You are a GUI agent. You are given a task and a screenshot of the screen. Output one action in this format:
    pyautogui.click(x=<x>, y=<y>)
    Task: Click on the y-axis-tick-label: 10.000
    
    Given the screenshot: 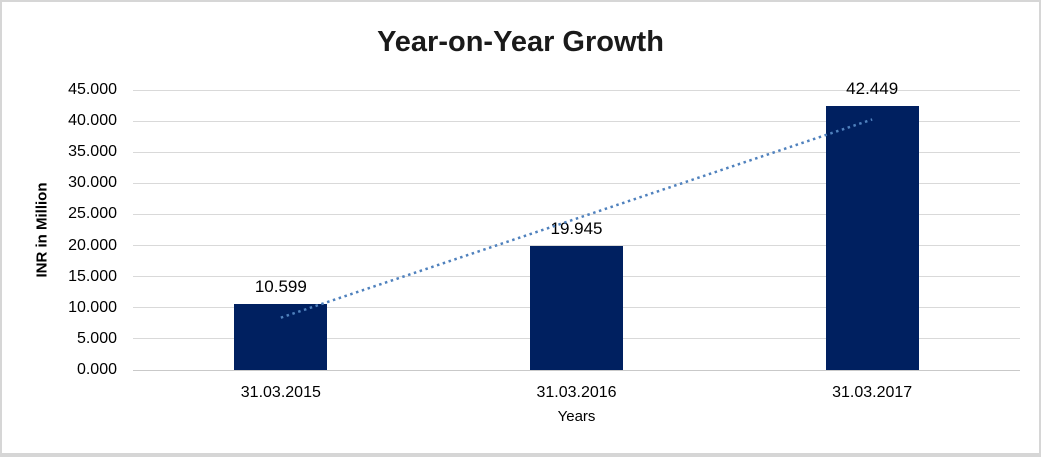 What is the action you would take?
    pyautogui.click(x=92, y=307)
    